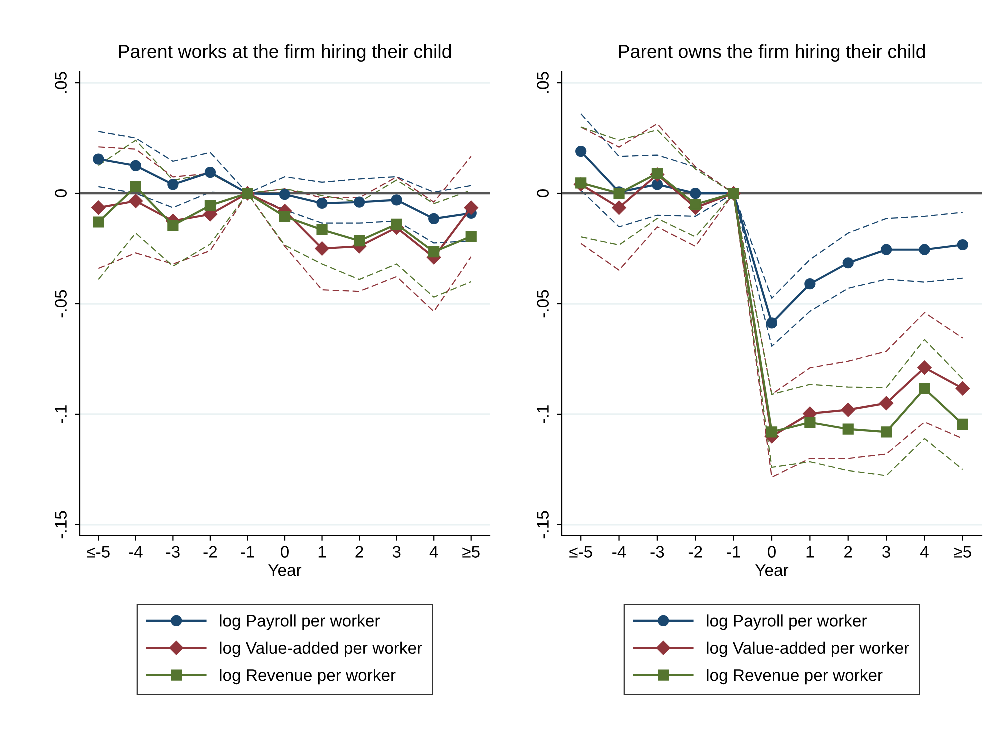  What do you see at coordinates (285, 53) in the screenshot?
I see `chart-title: Parent works at the firm hiring their child` at bounding box center [285, 53].